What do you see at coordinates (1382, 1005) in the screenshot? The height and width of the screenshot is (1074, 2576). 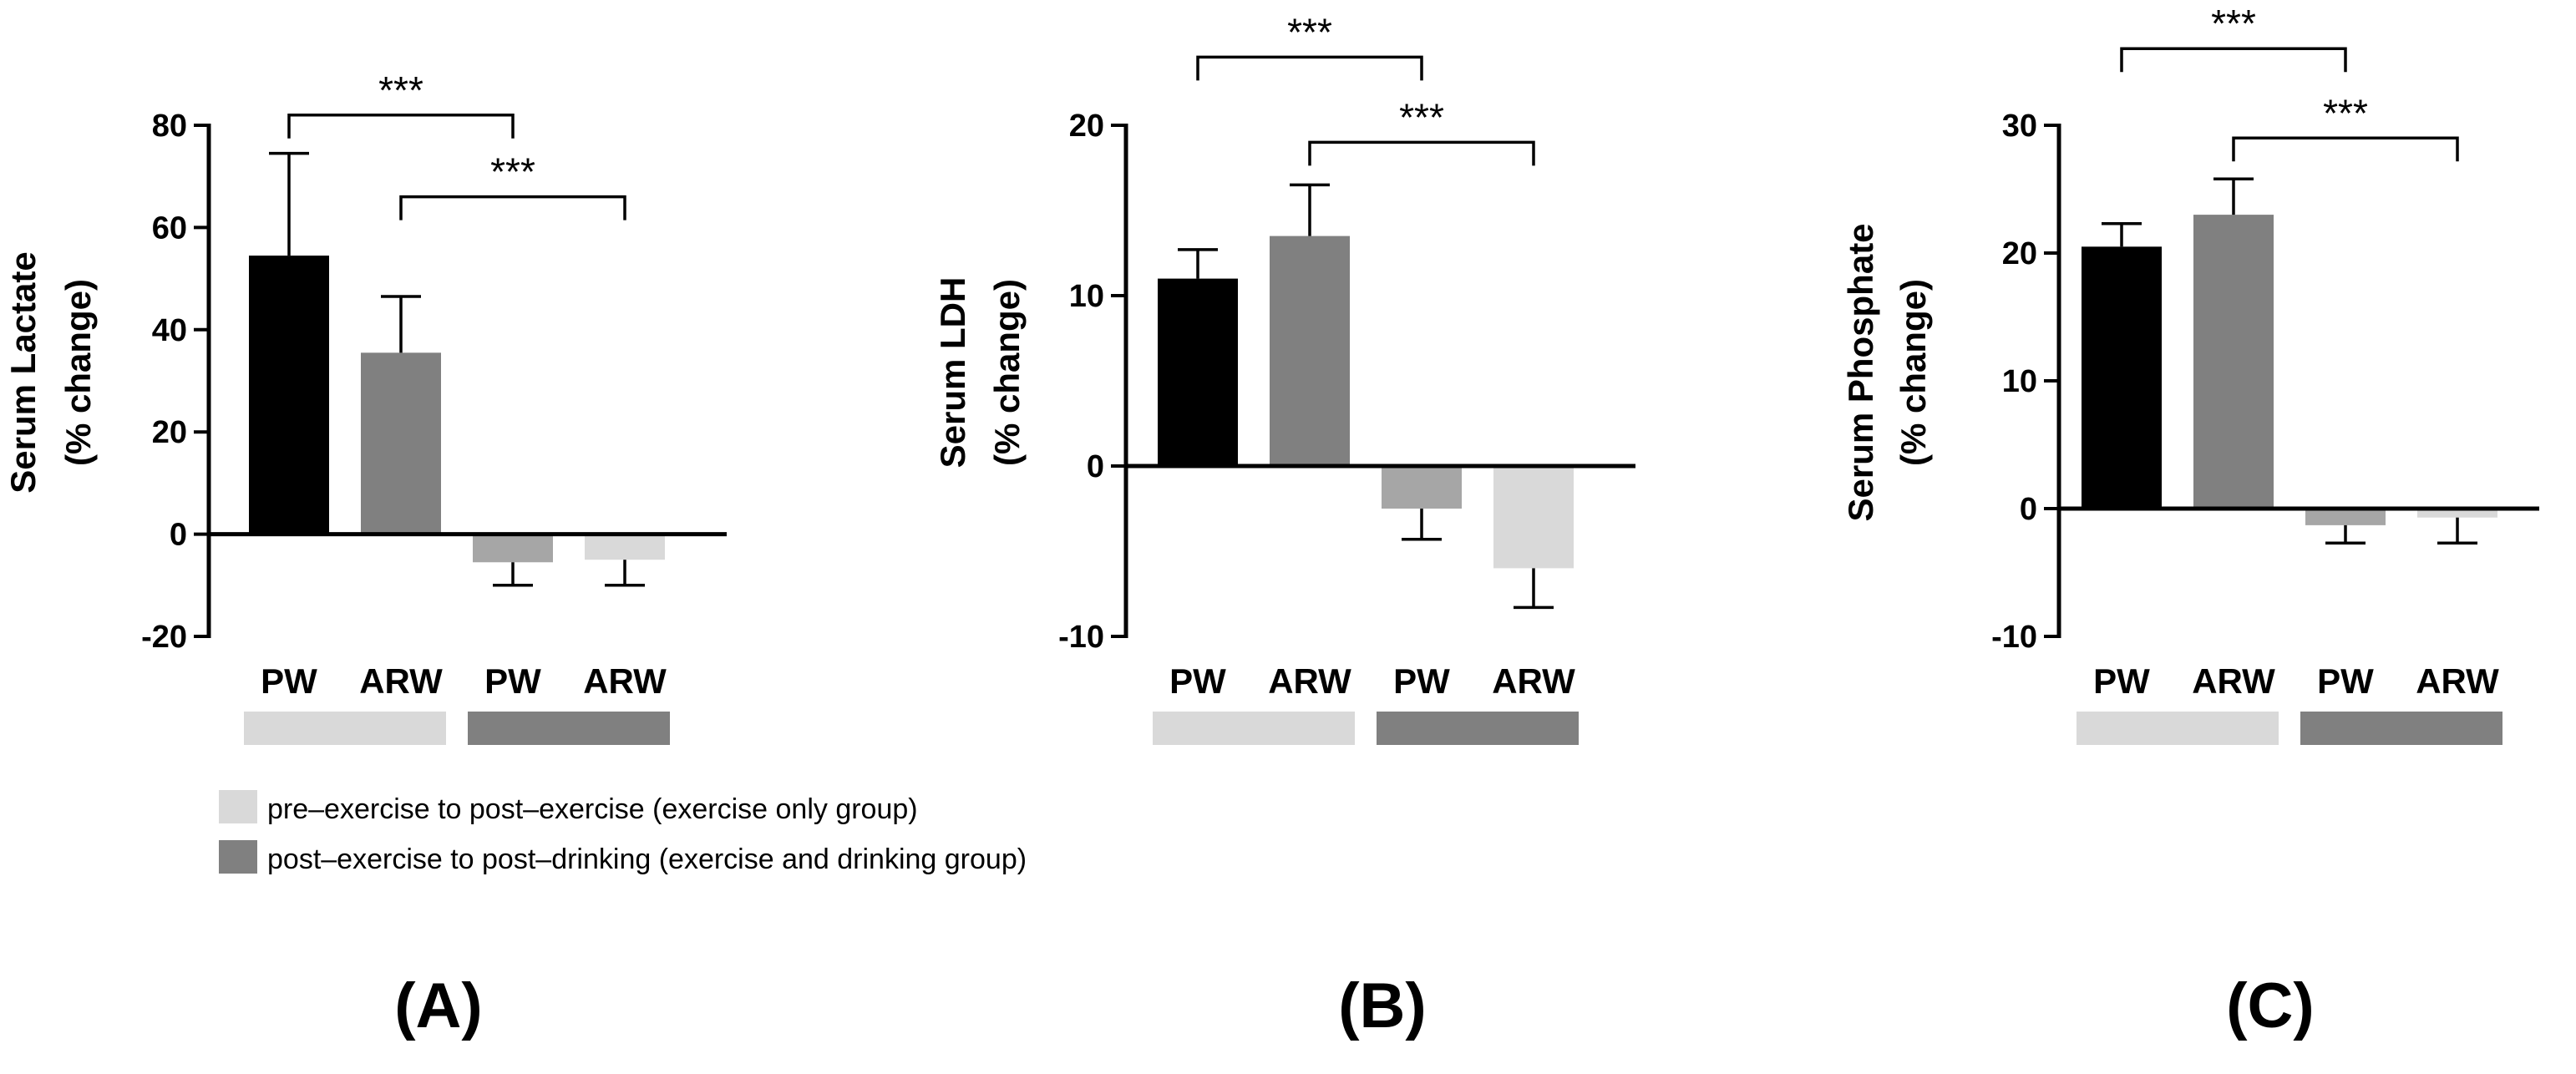 I see `panel-label: (B)` at bounding box center [1382, 1005].